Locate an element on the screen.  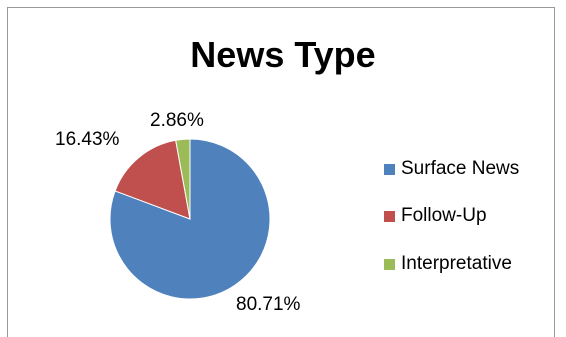
legend-swatch-surface-news is located at coordinates (389, 169).